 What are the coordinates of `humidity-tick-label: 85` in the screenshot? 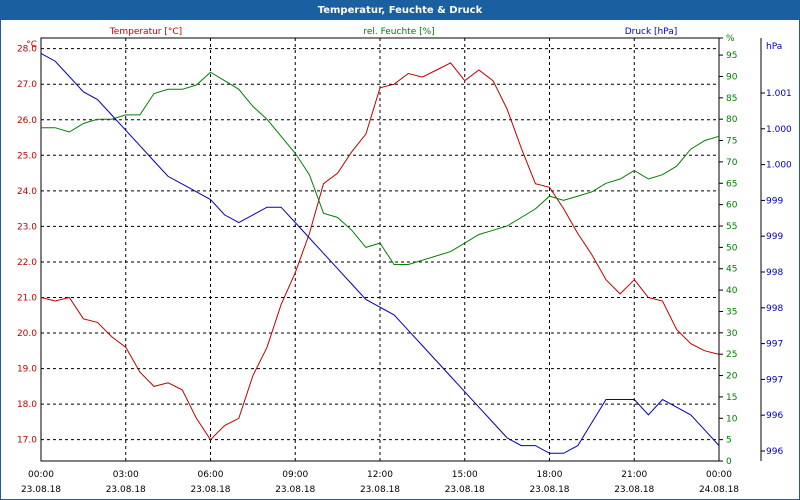 It's located at (731, 99).